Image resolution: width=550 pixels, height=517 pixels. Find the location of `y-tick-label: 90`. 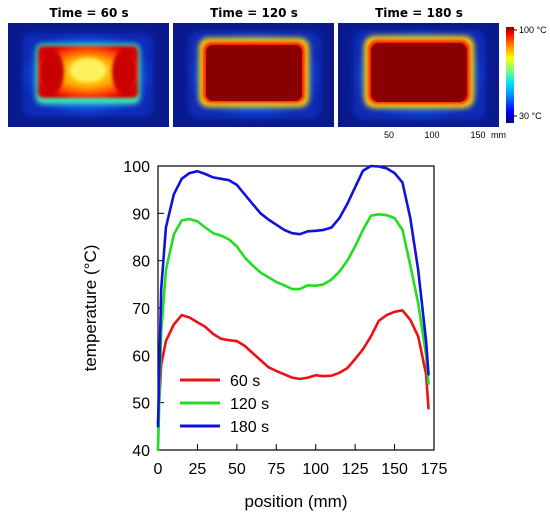

y-tick-label: 90 is located at coordinates (141, 214).